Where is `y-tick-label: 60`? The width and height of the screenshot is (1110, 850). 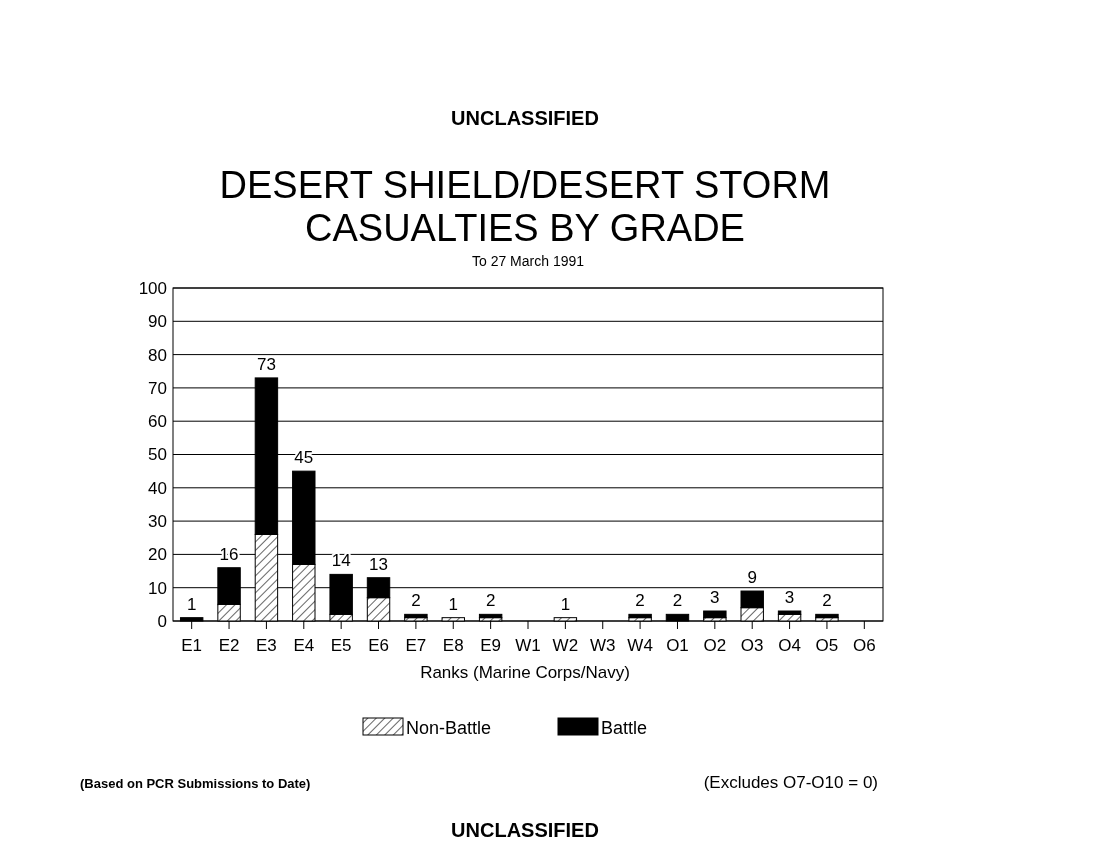
y-tick-label: 60 is located at coordinates (157, 422).